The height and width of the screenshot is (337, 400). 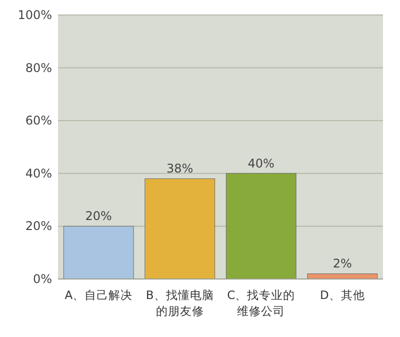 I want to click on y-tick-label: 40%, so click(x=38, y=173).